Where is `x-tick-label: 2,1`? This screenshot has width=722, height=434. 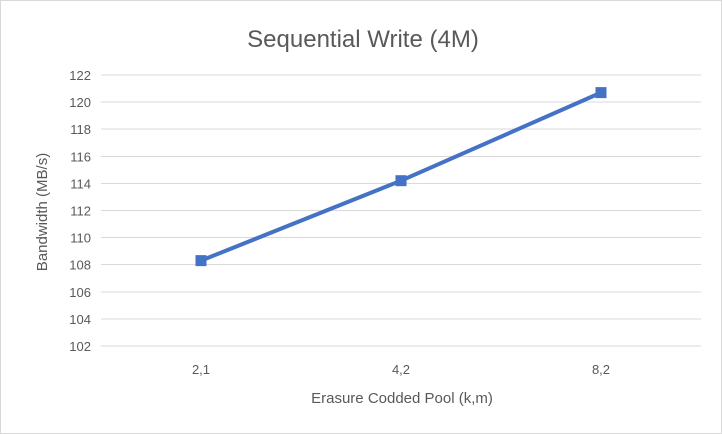 x-tick-label: 2,1 is located at coordinates (201, 369).